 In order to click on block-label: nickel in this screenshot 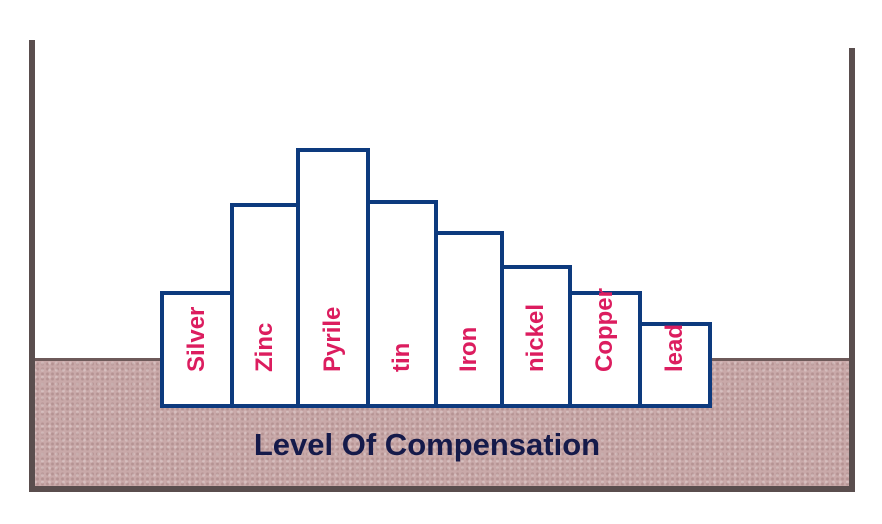, I will do `click(535, 337)`.